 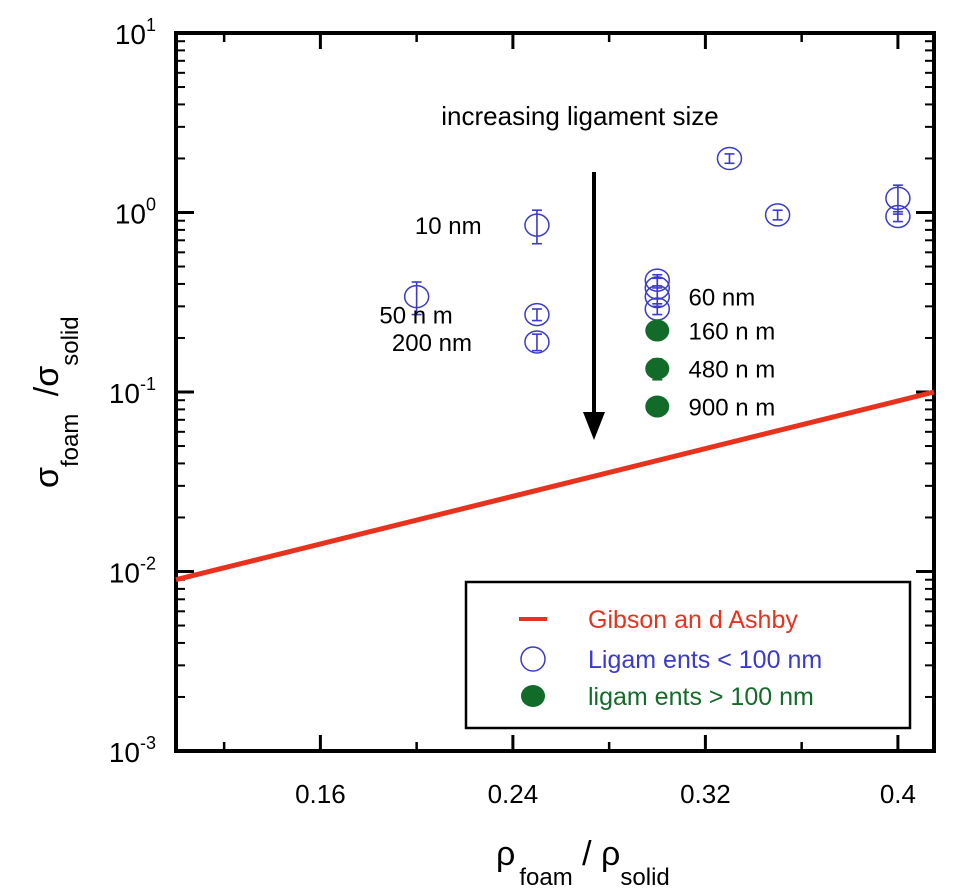 I want to click on x-tick-label: 0.24, so click(x=513, y=794).